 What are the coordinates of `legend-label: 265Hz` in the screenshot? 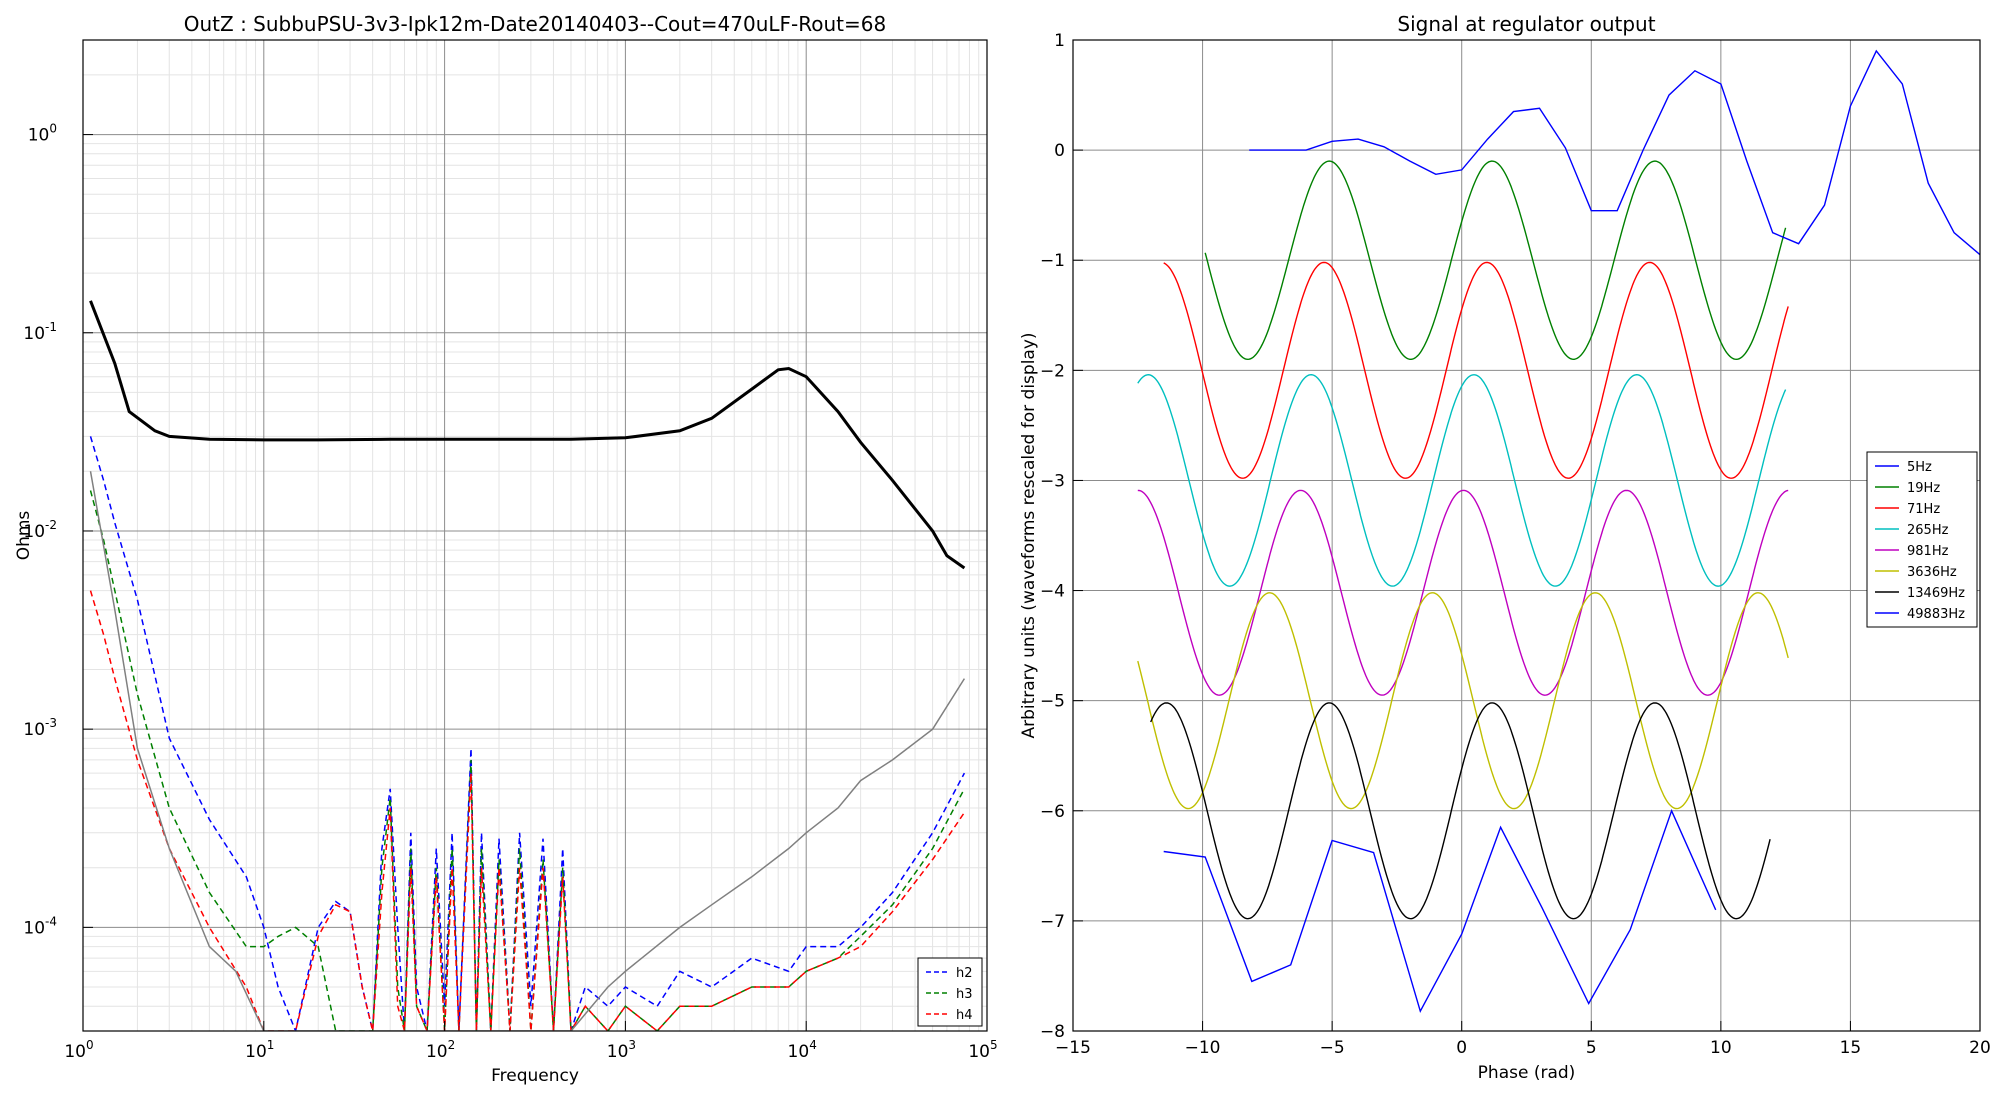 It's located at (1928, 530).